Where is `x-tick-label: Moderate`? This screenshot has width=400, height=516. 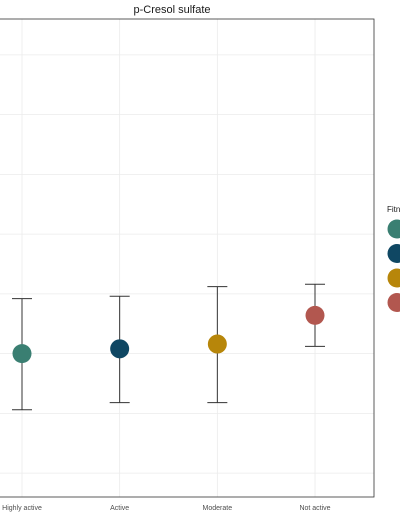
x-tick-label: Moderate is located at coordinates (218, 508).